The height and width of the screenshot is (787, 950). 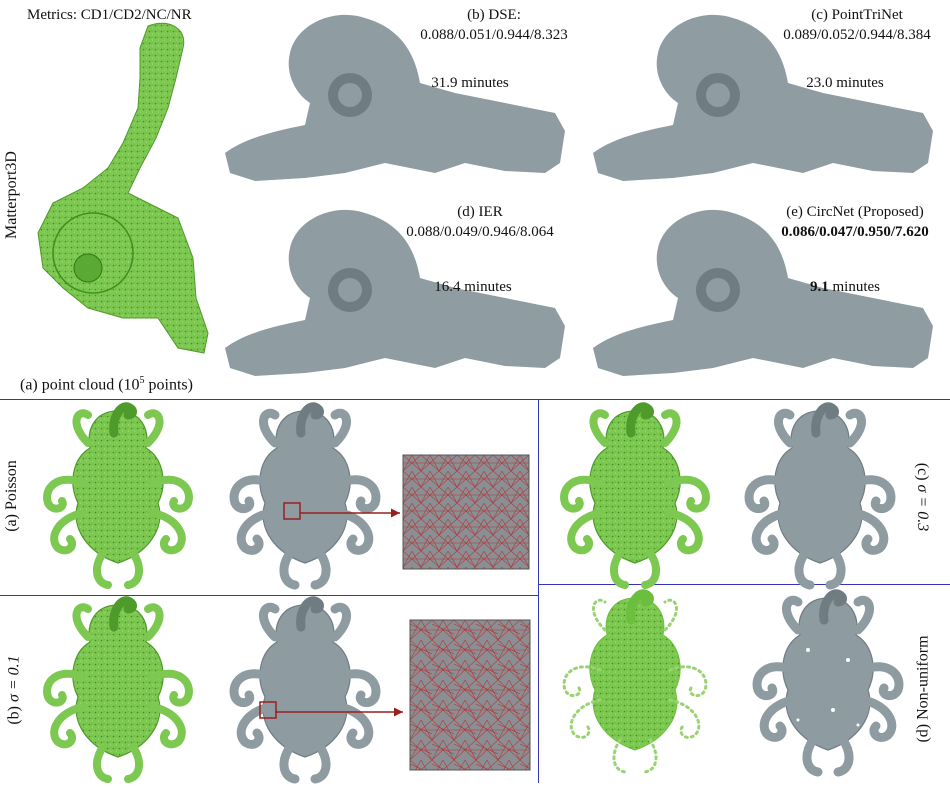 What do you see at coordinates (395, 292) in the screenshot?
I see `mesh-image-ier` at bounding box center [395, 292].